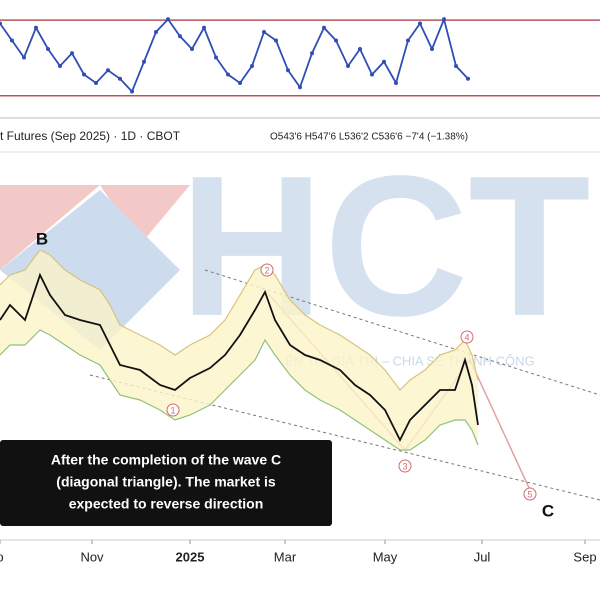 This screenshot has width=600, height=600. What do you see at coordinates (385, 556) in the screenshot?
I see `x-tick-label: May` at bounding box center [385, 556].